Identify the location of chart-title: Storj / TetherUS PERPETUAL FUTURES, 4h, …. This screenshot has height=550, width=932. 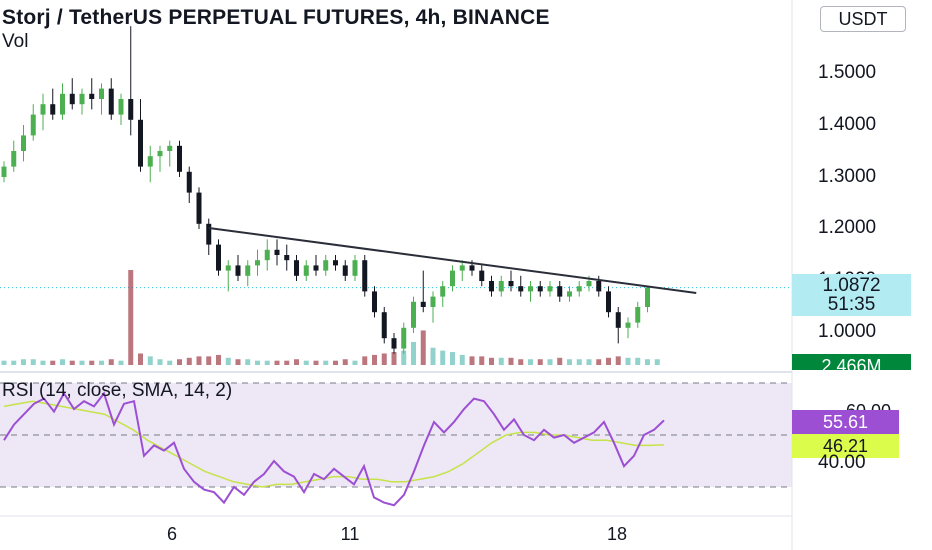
(276, 17).